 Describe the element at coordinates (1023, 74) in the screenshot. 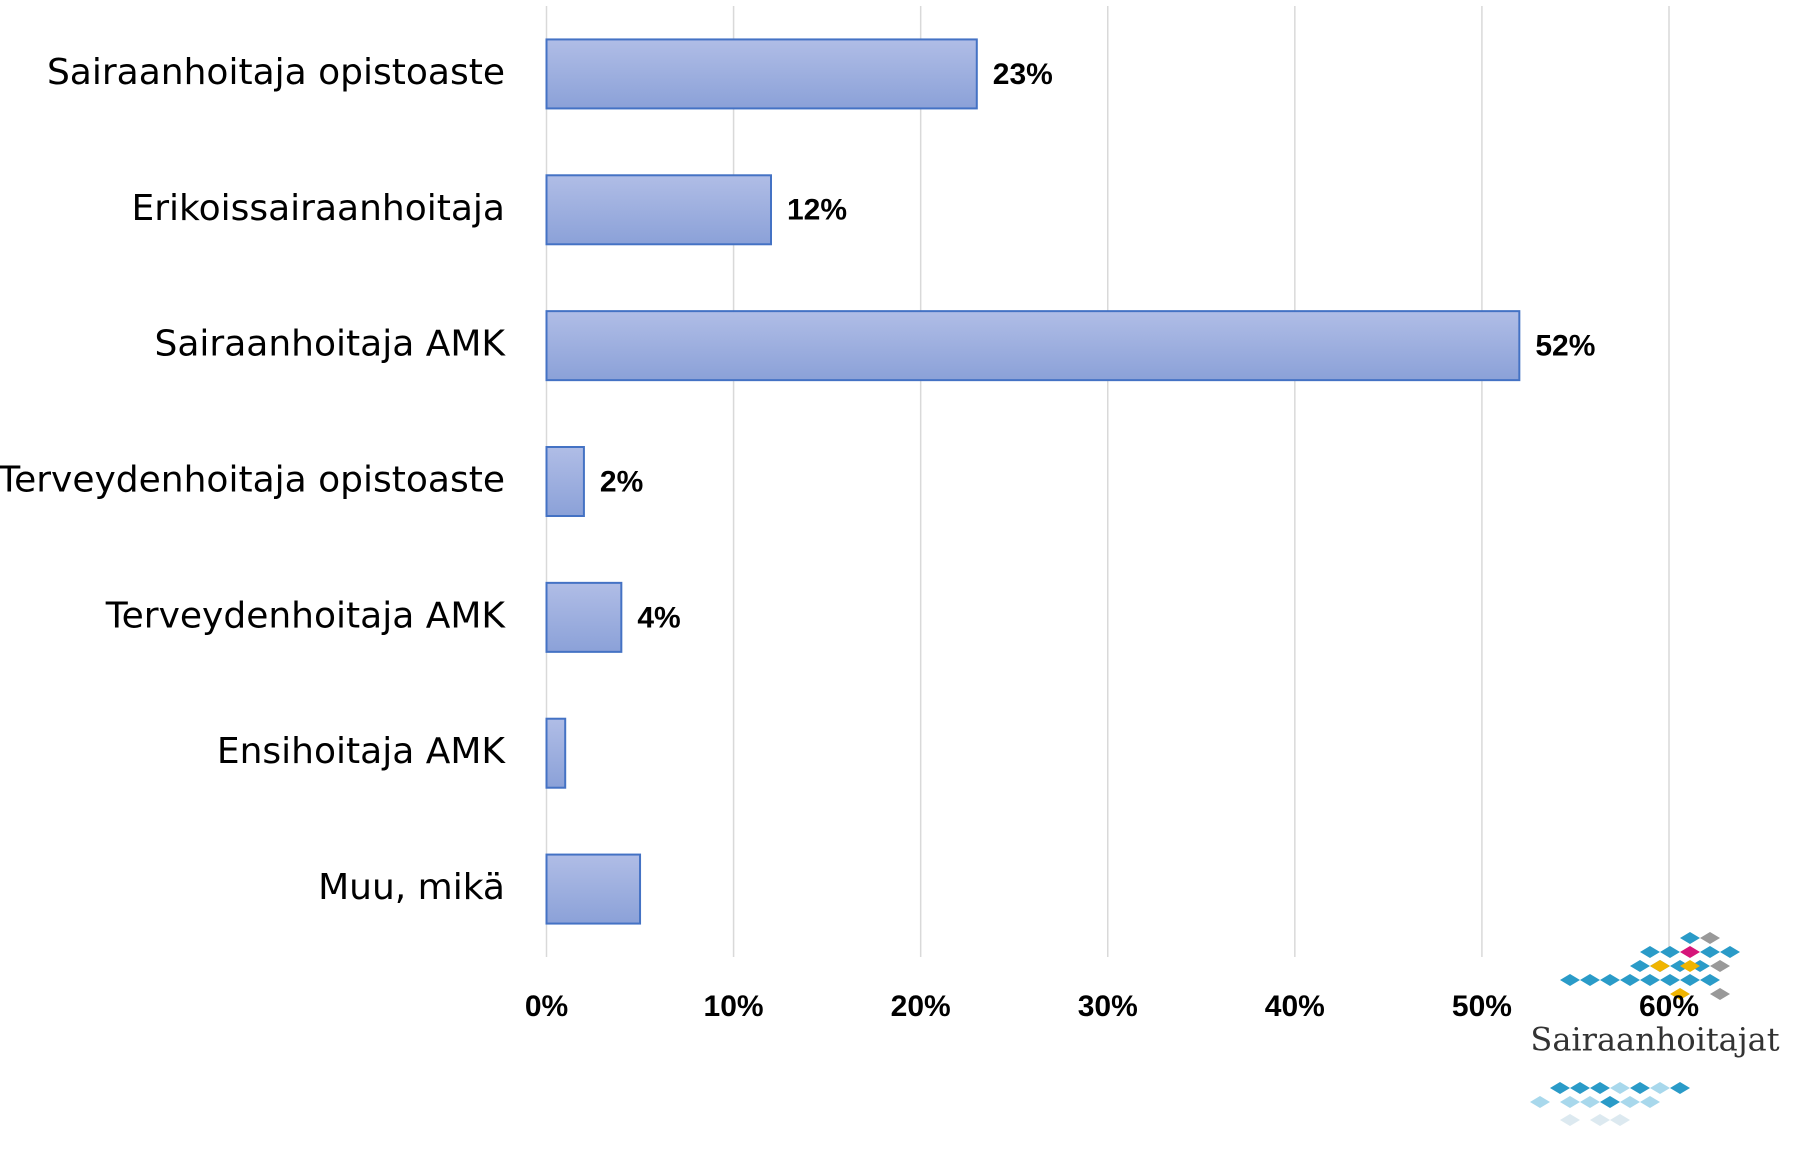

I see `value-label: 23%` at that location.